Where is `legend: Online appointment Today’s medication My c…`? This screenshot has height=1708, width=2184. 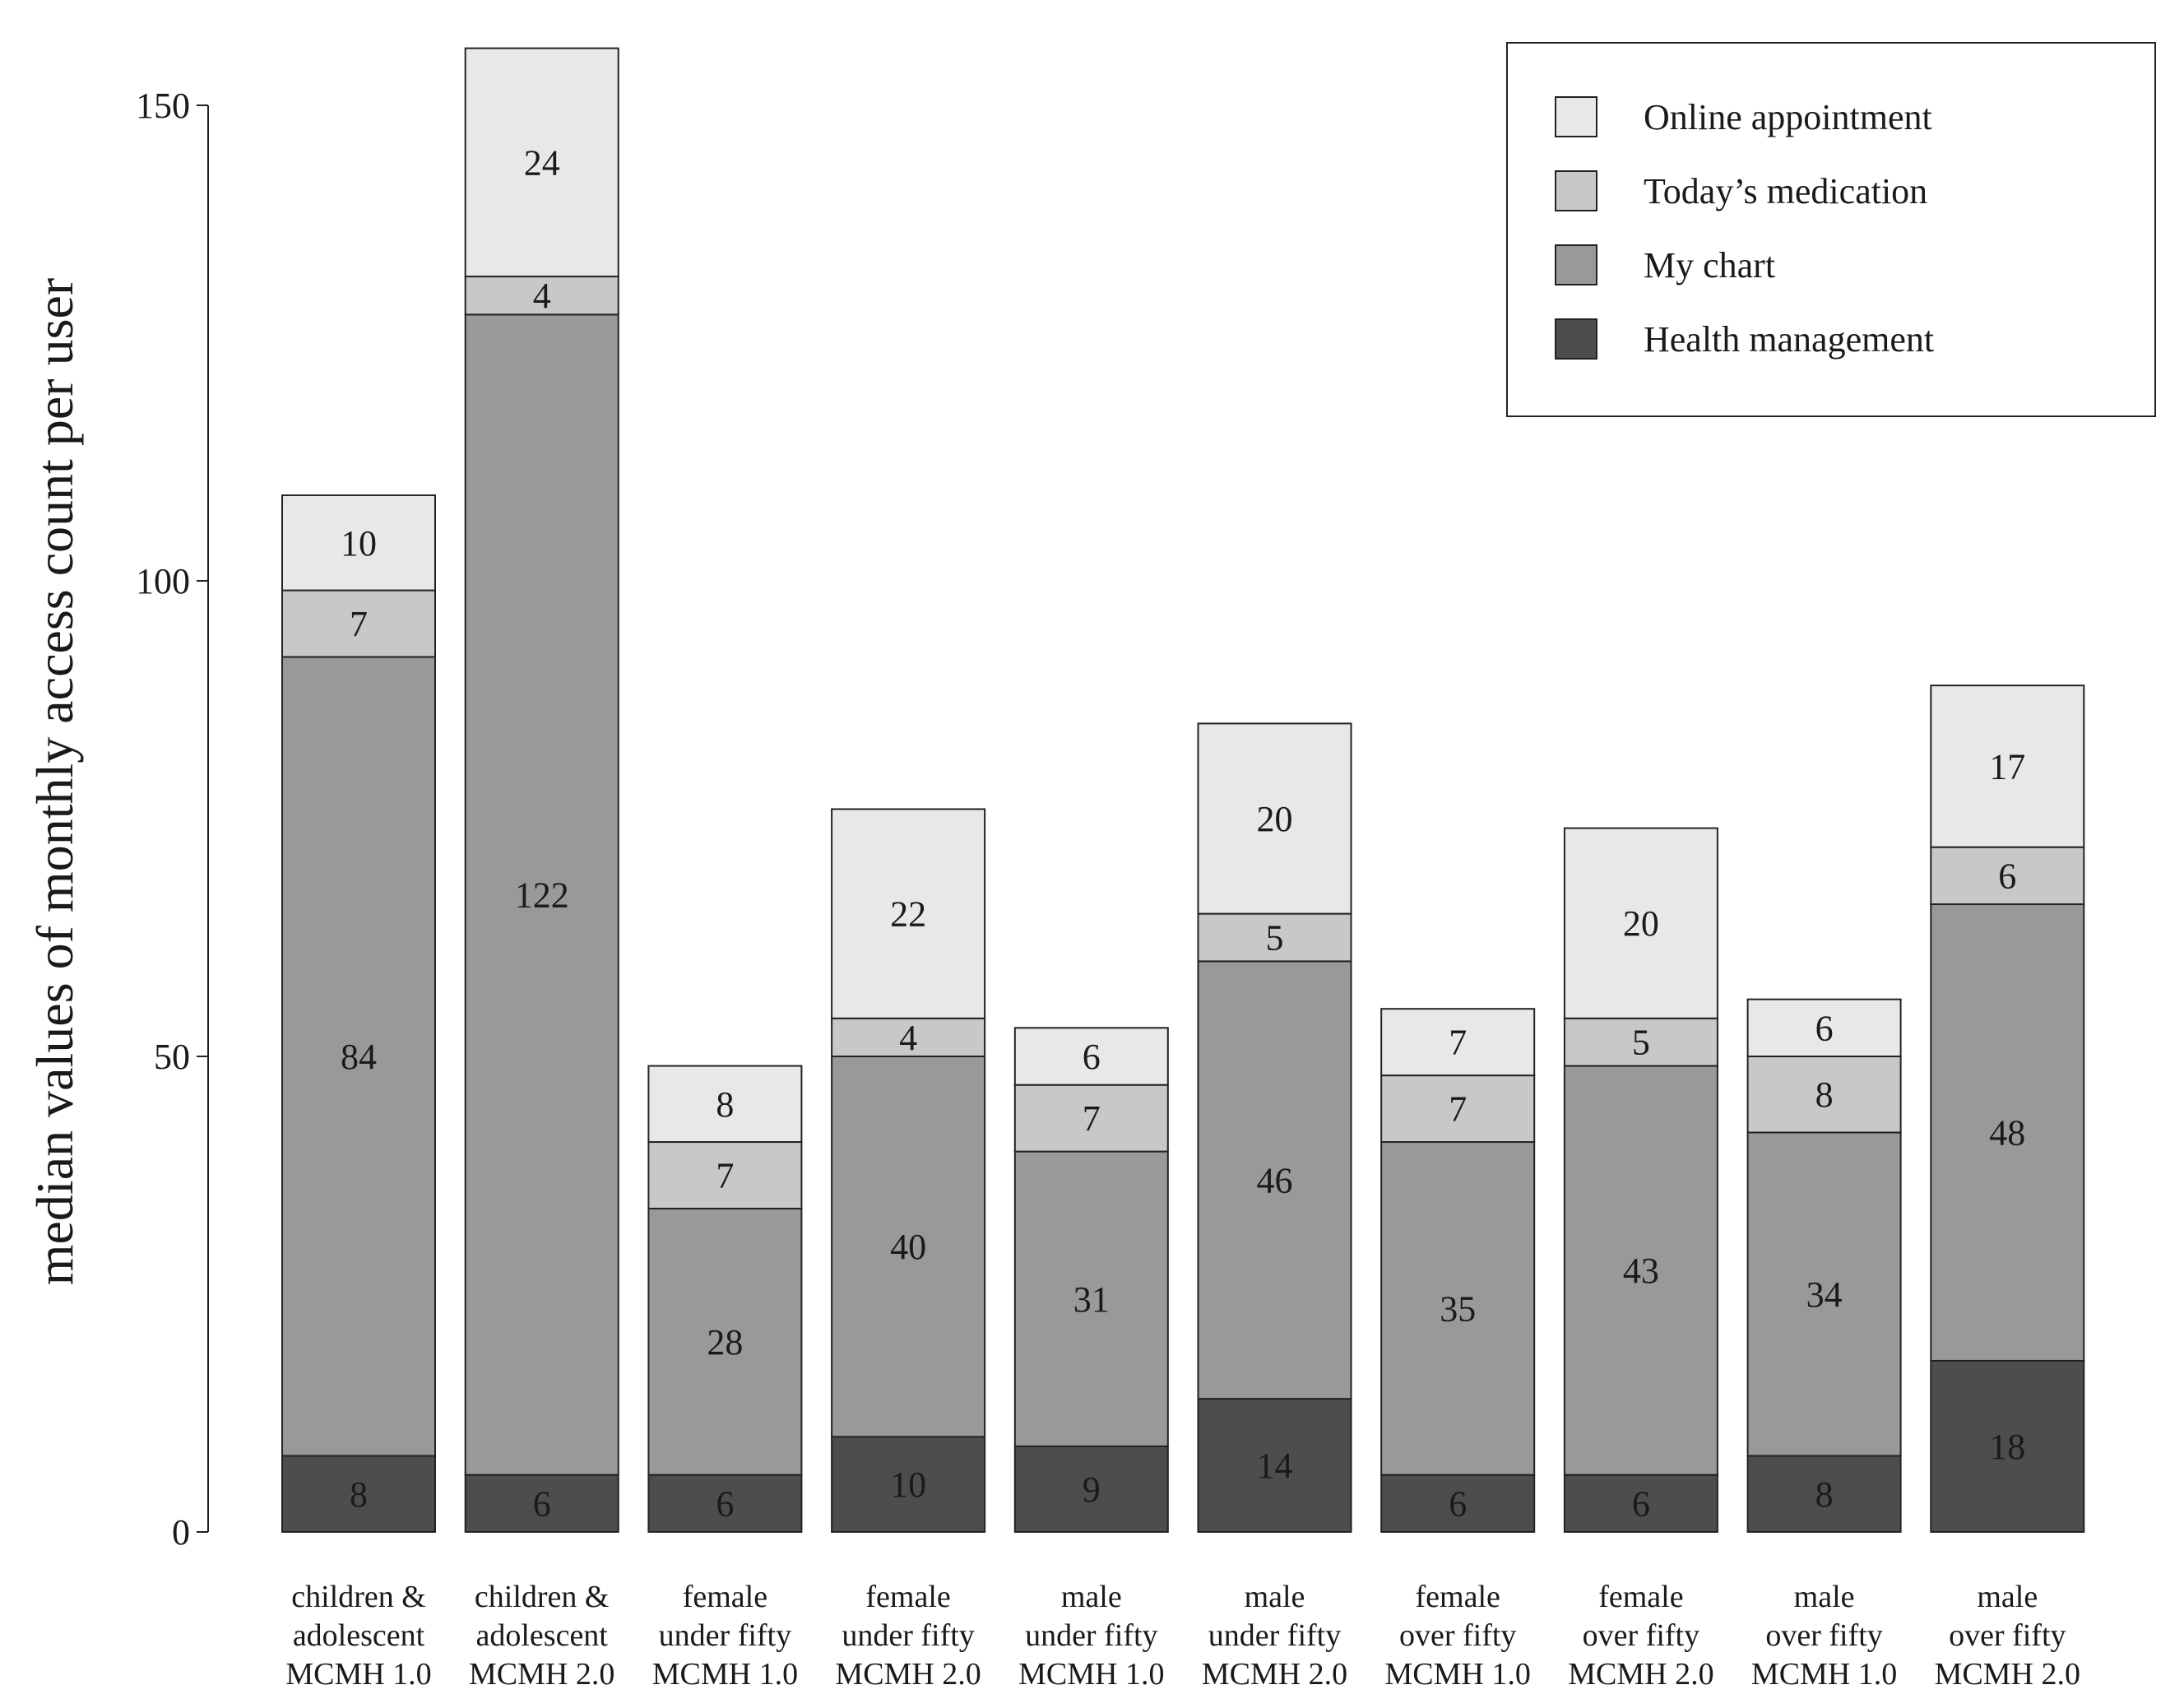
legend: Online appointment Today’s medication My c… is located at coordinates (1831, 229).